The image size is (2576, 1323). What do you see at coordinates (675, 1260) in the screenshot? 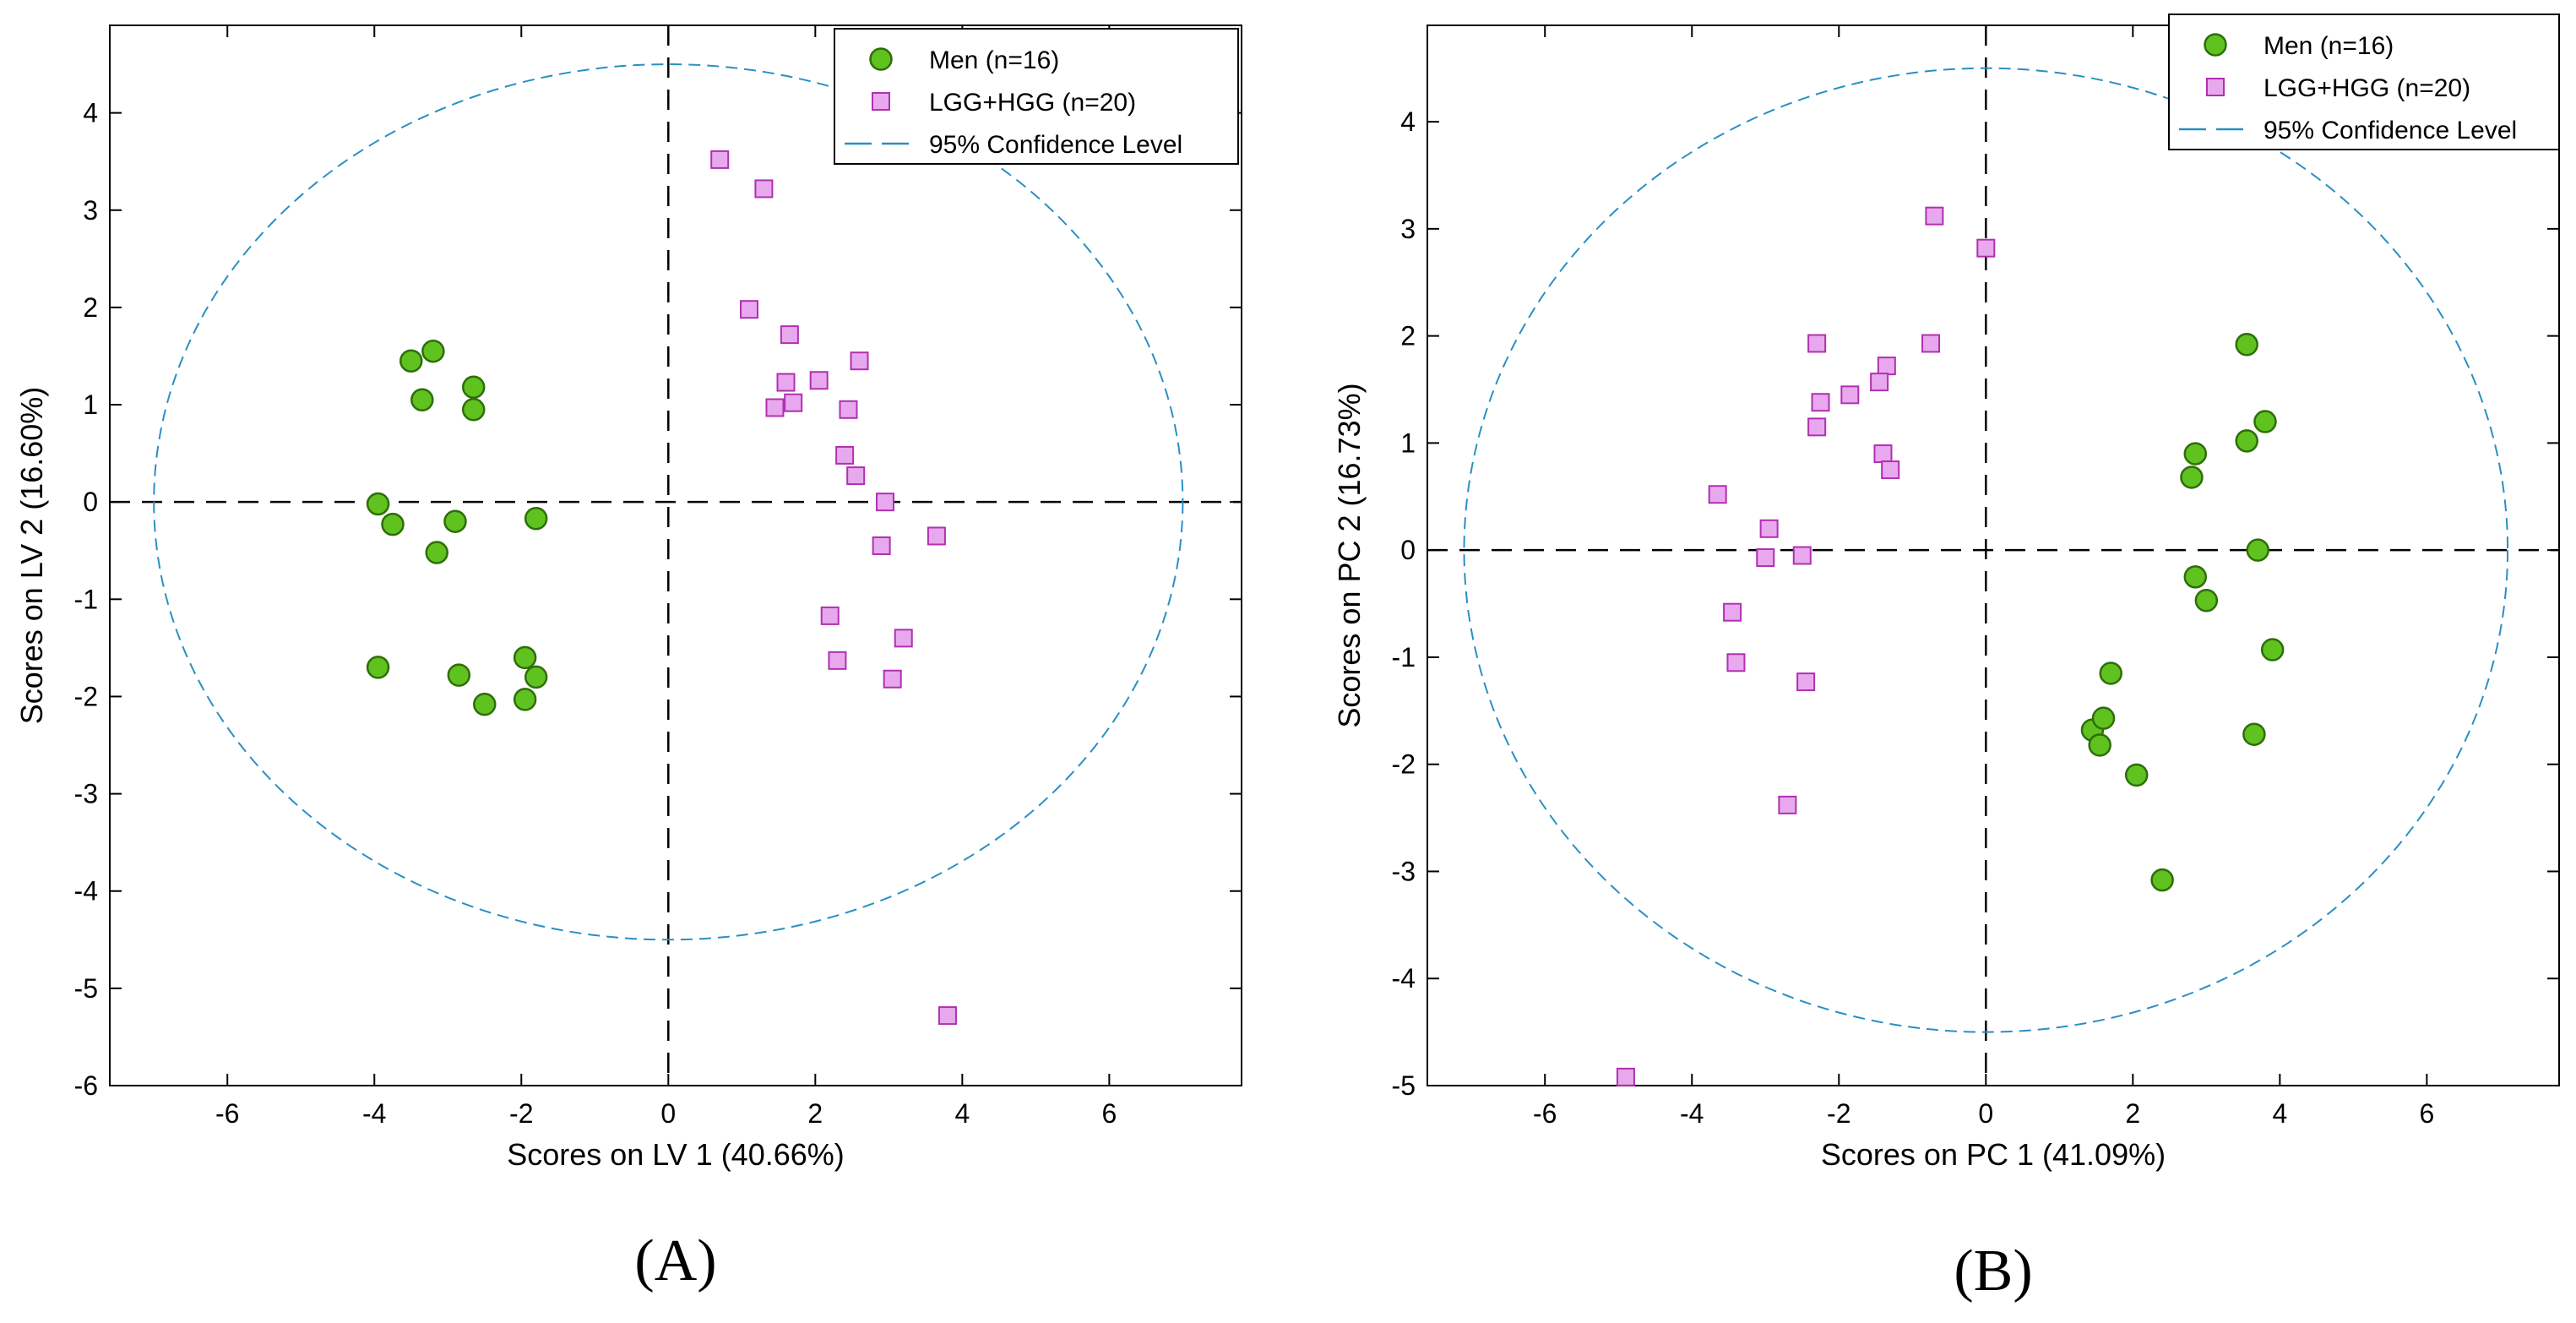
I see `panel-label: (A)` at bounding box center [675, 1260].